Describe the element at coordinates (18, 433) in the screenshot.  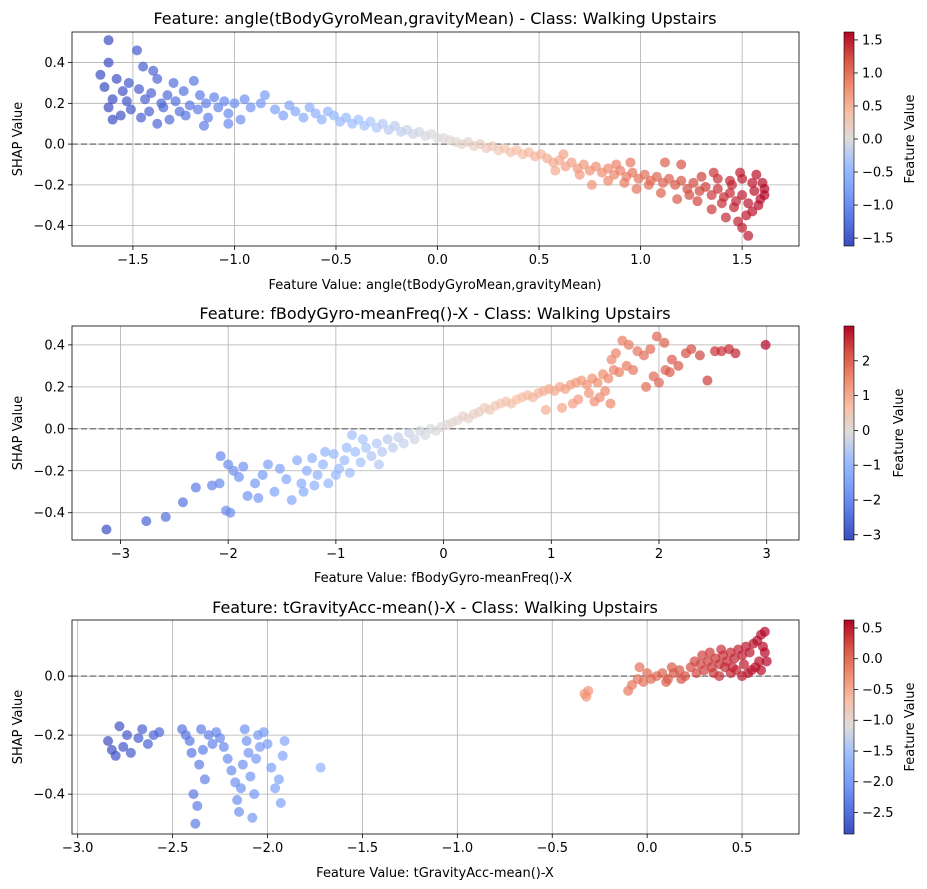
I see `chart-2-ylabel: SHAP Value` at that location.